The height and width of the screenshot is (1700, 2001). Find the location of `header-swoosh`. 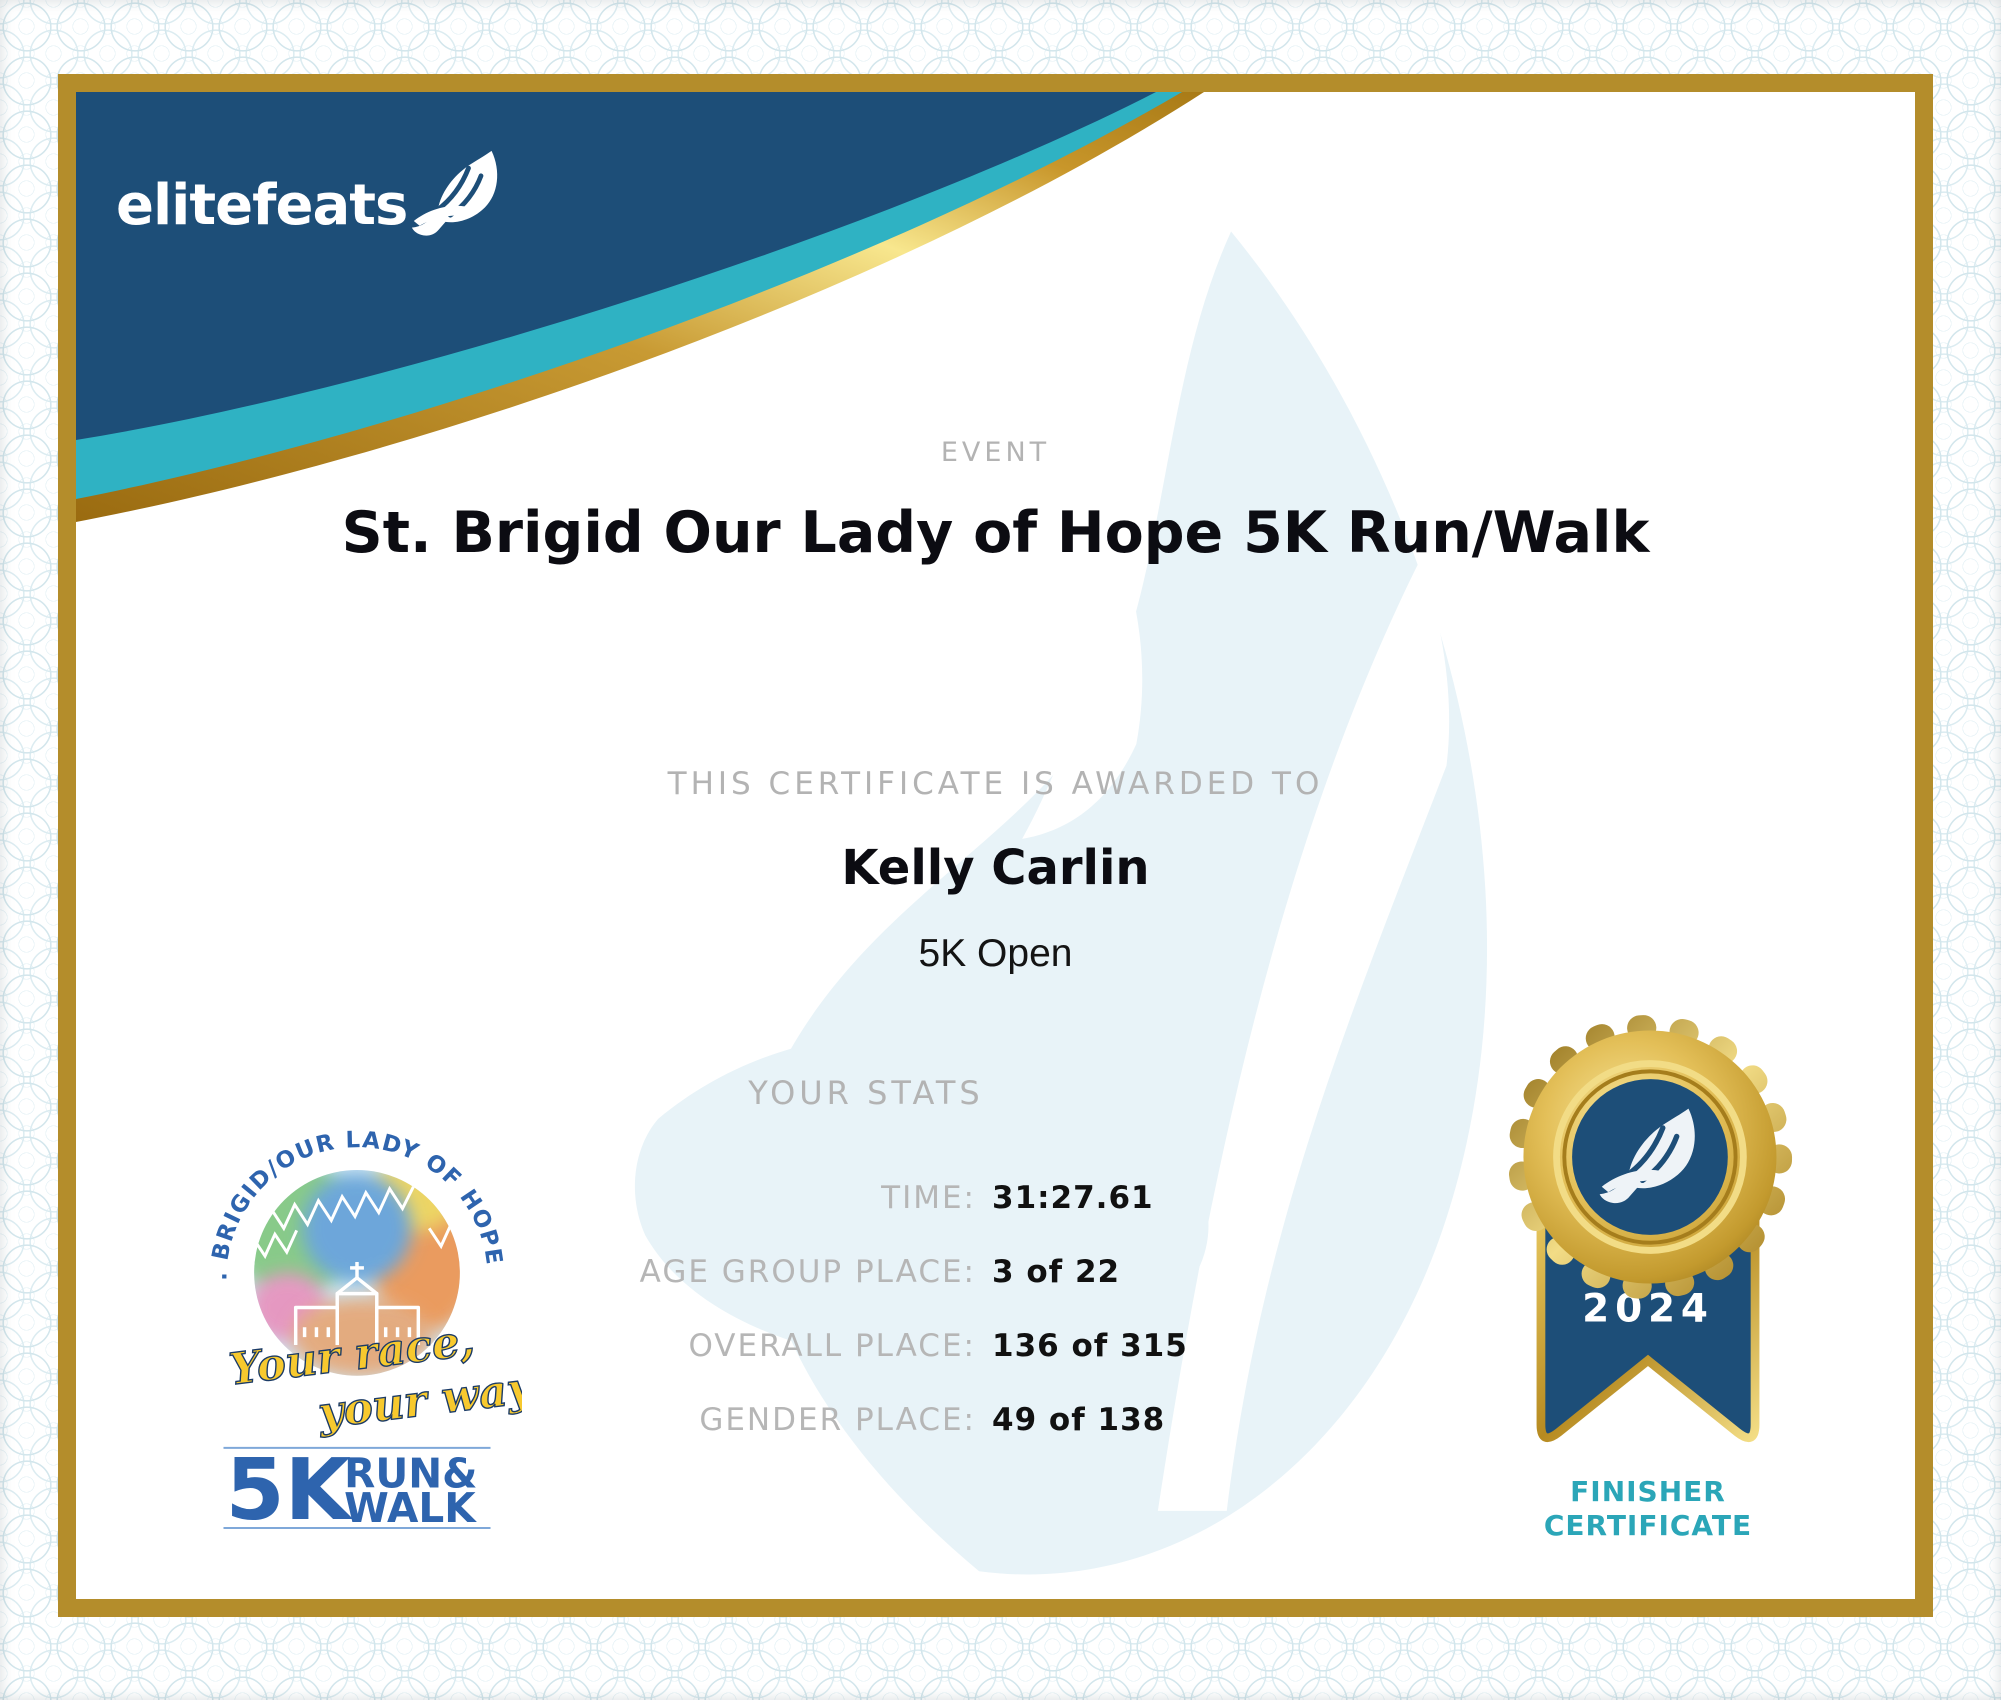

header-swoosh is located at coordinates (640, 307).